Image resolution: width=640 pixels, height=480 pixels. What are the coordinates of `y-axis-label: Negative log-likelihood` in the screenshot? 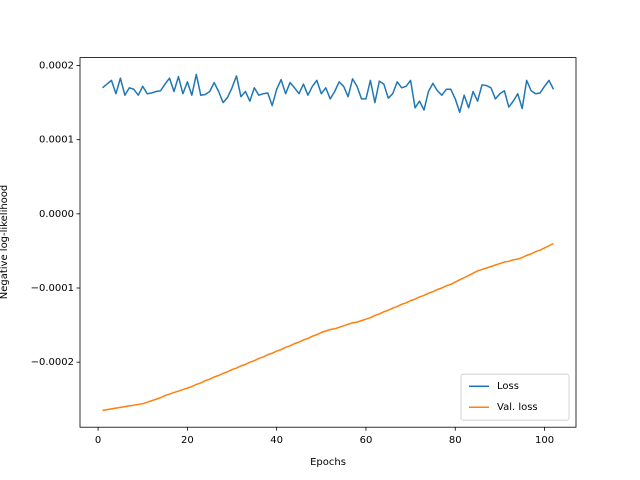 It's located at (5, 242).